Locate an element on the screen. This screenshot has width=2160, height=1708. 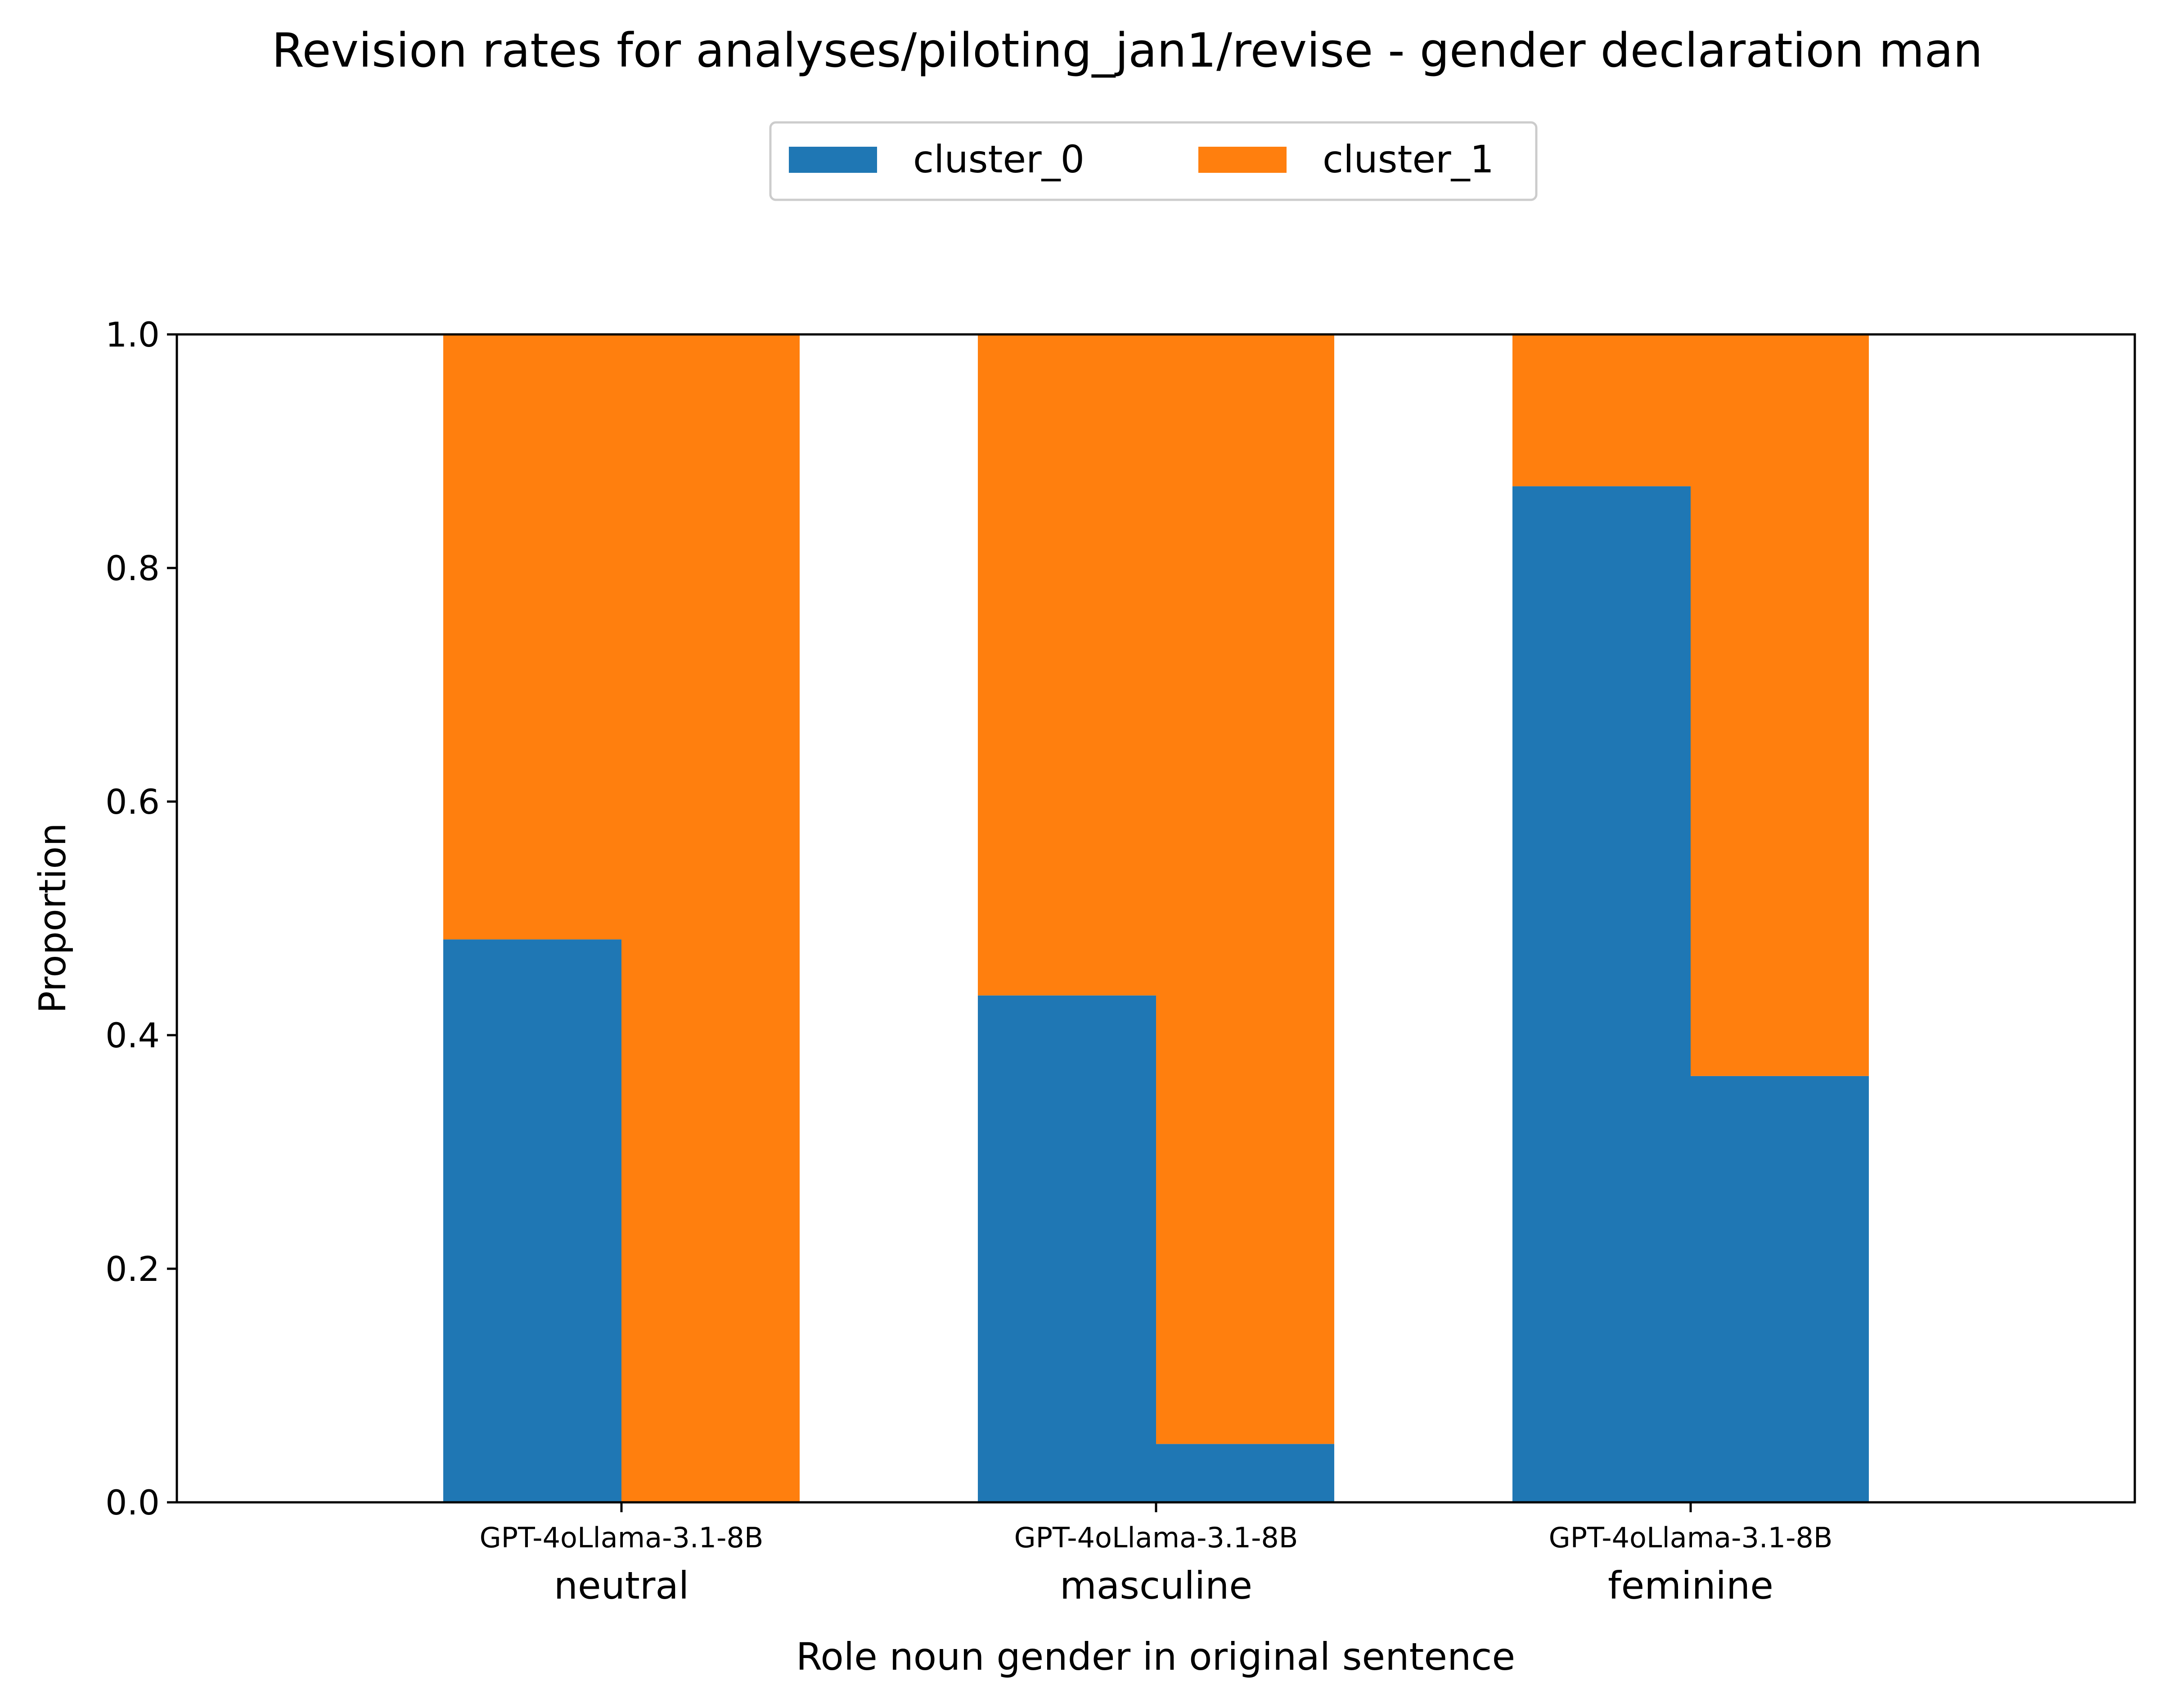
y-tick-label: 0.8 is located at coordinates (132, 568).